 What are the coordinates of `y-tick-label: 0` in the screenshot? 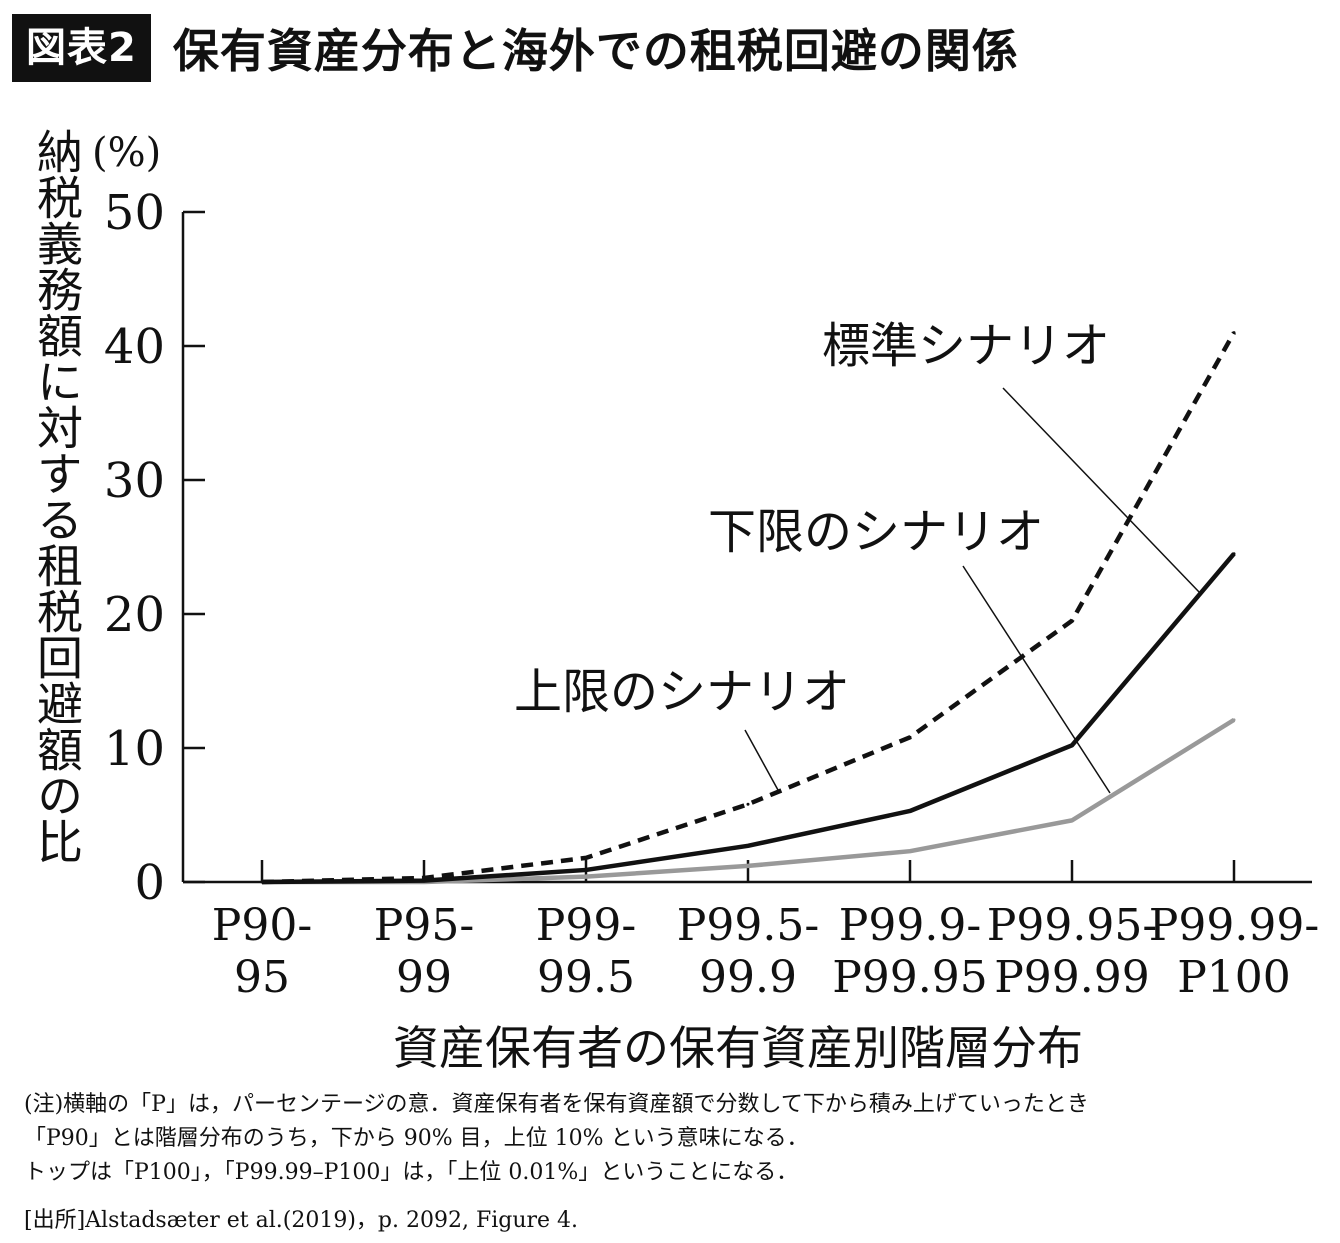 It's located at (149, 883).